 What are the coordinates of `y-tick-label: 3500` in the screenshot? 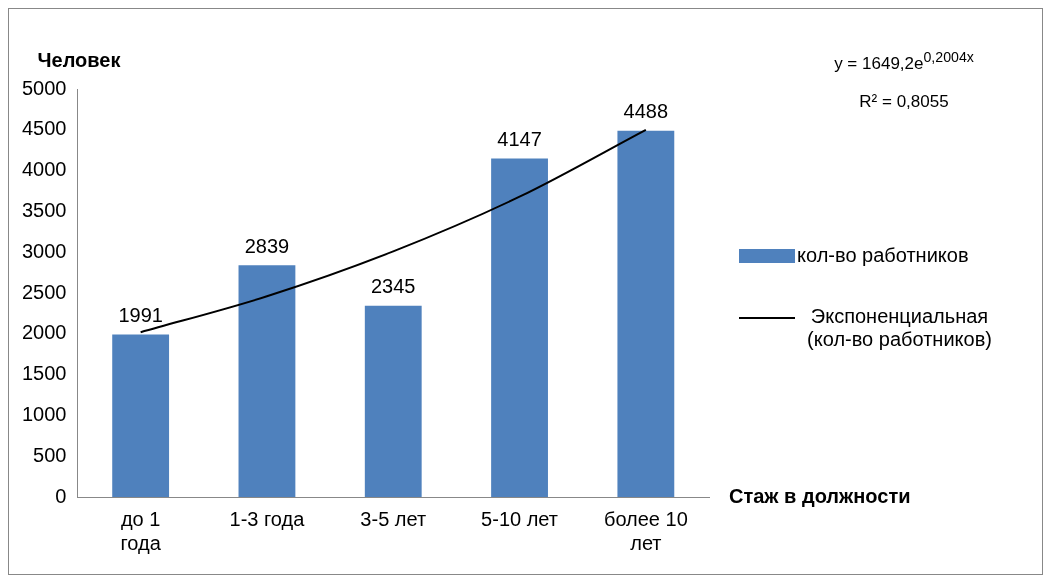 It's located at (44, 209).